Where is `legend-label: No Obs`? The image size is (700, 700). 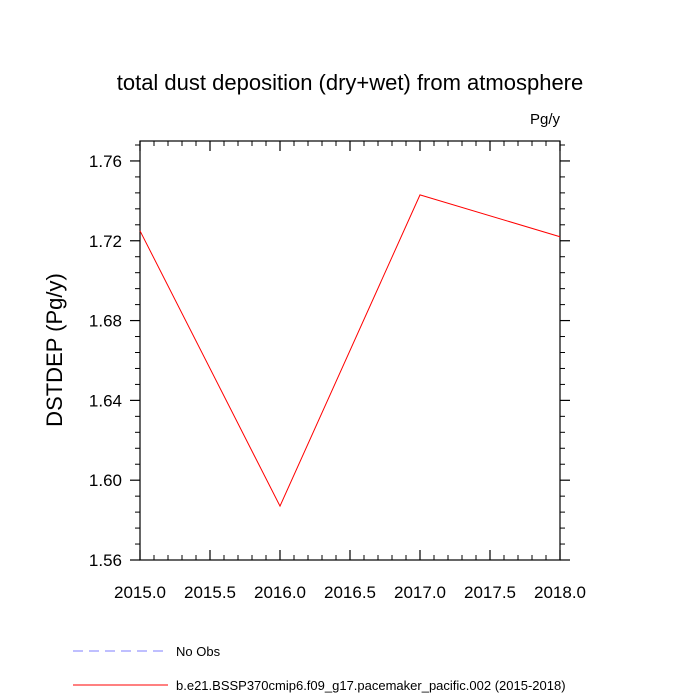 legend-label: No Obs is located at coordinates (198, 651).